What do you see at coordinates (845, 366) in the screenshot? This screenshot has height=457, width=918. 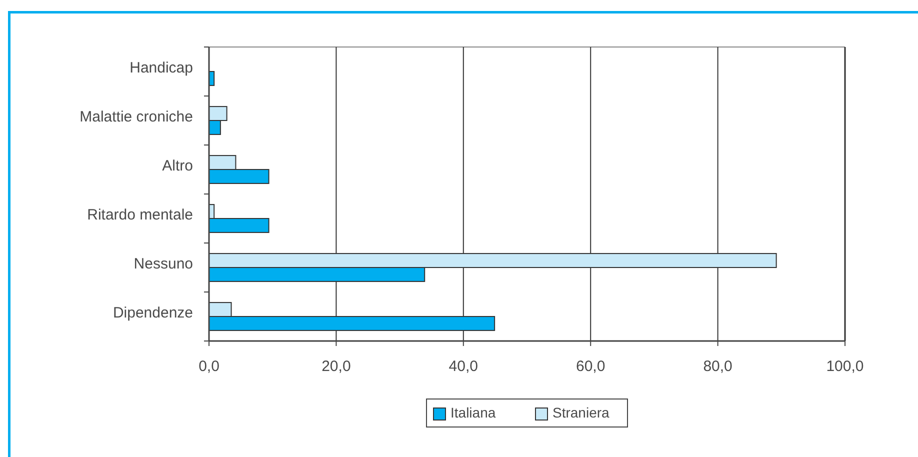 I see `x-tick-label: 100,0` at bounding box center [845, 366].